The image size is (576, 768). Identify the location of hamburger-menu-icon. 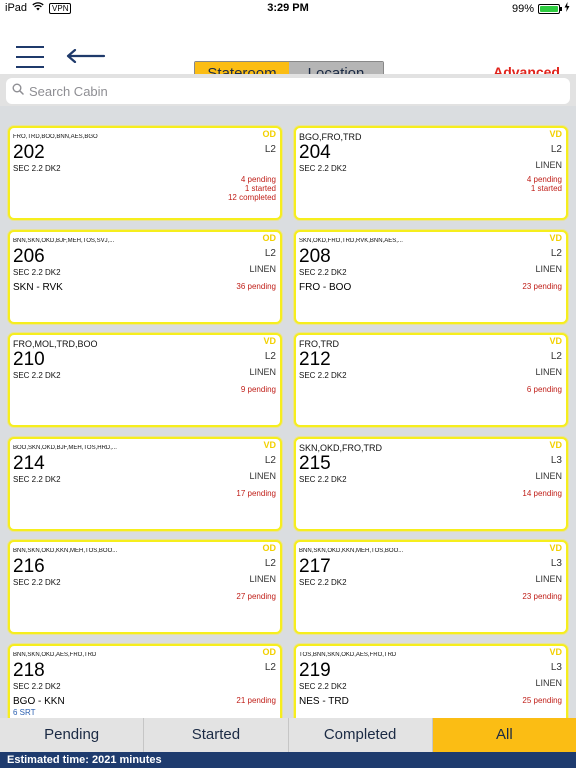
(30, 57).